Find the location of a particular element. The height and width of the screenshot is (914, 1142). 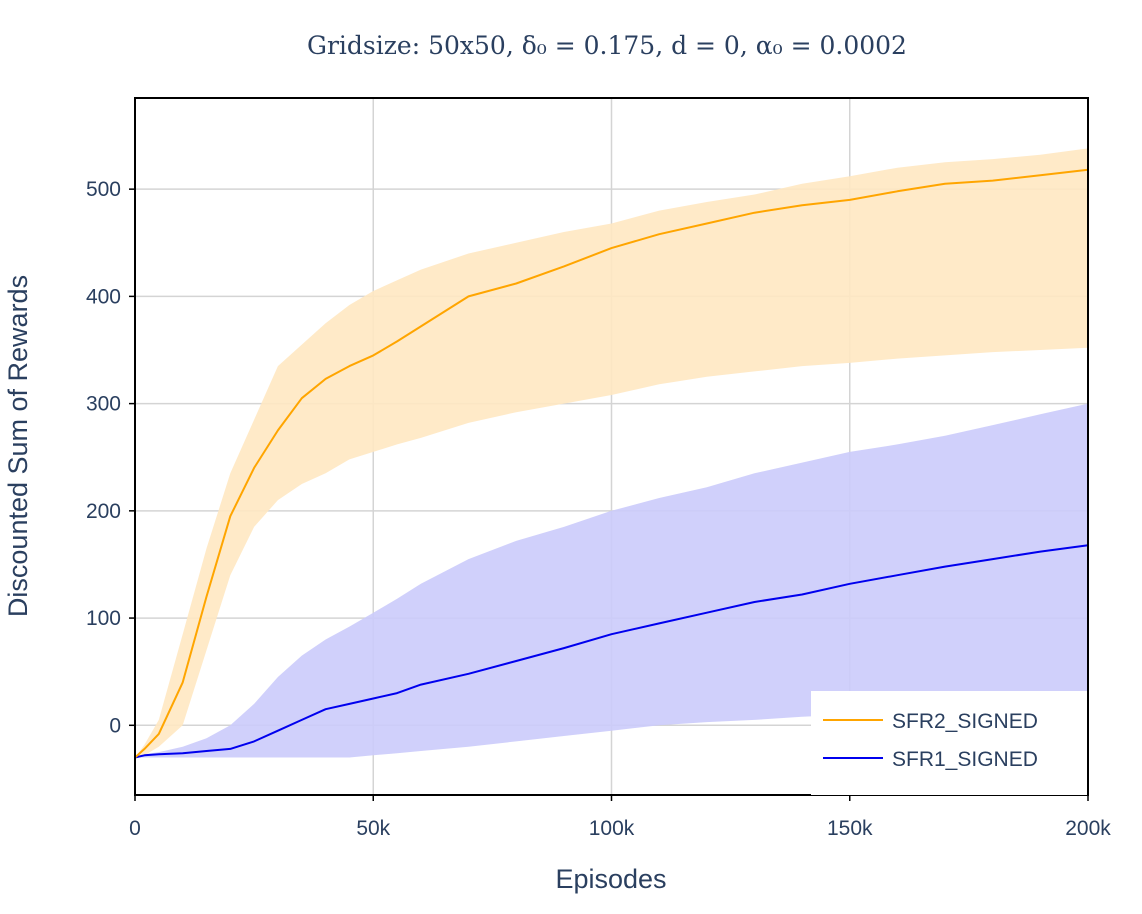

x-axis-ticks: 0 50k 100k 150k 200k is located at coordinates (620, 817).